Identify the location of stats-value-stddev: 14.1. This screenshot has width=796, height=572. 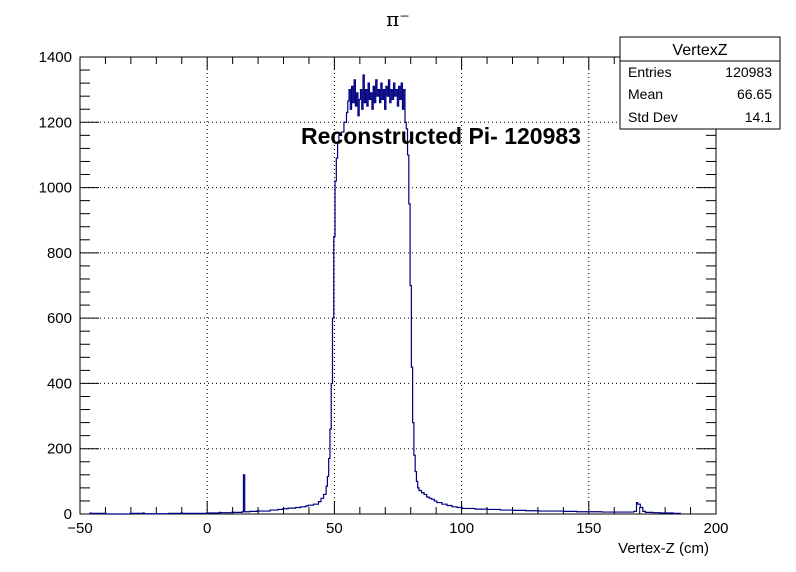
(758, 117).